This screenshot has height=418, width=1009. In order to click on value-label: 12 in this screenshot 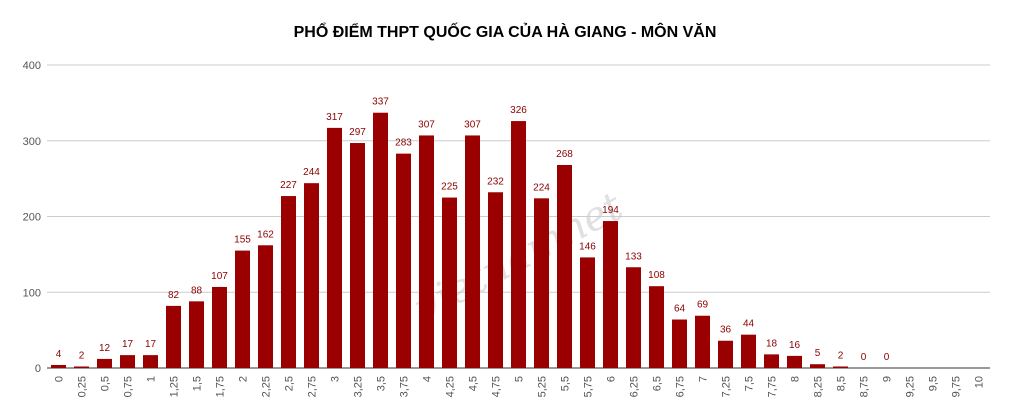, I will do `click(105, 348)`.